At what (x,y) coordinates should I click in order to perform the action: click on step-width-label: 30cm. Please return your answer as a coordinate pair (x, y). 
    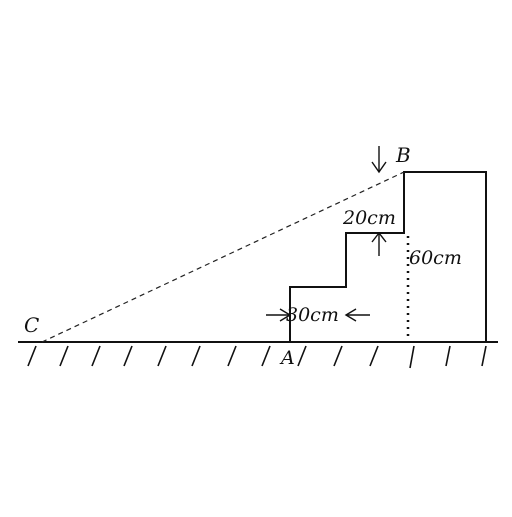
    Looking at the image, I should click on (312, 315).